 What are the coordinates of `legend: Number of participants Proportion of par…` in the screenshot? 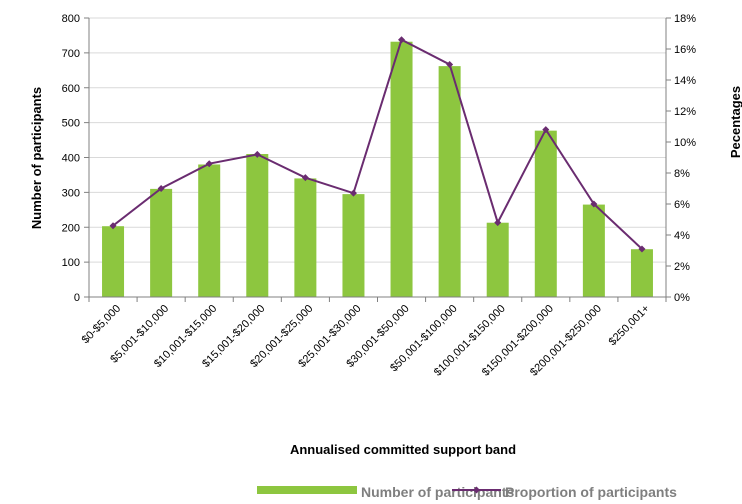 It's located at (467, 492).